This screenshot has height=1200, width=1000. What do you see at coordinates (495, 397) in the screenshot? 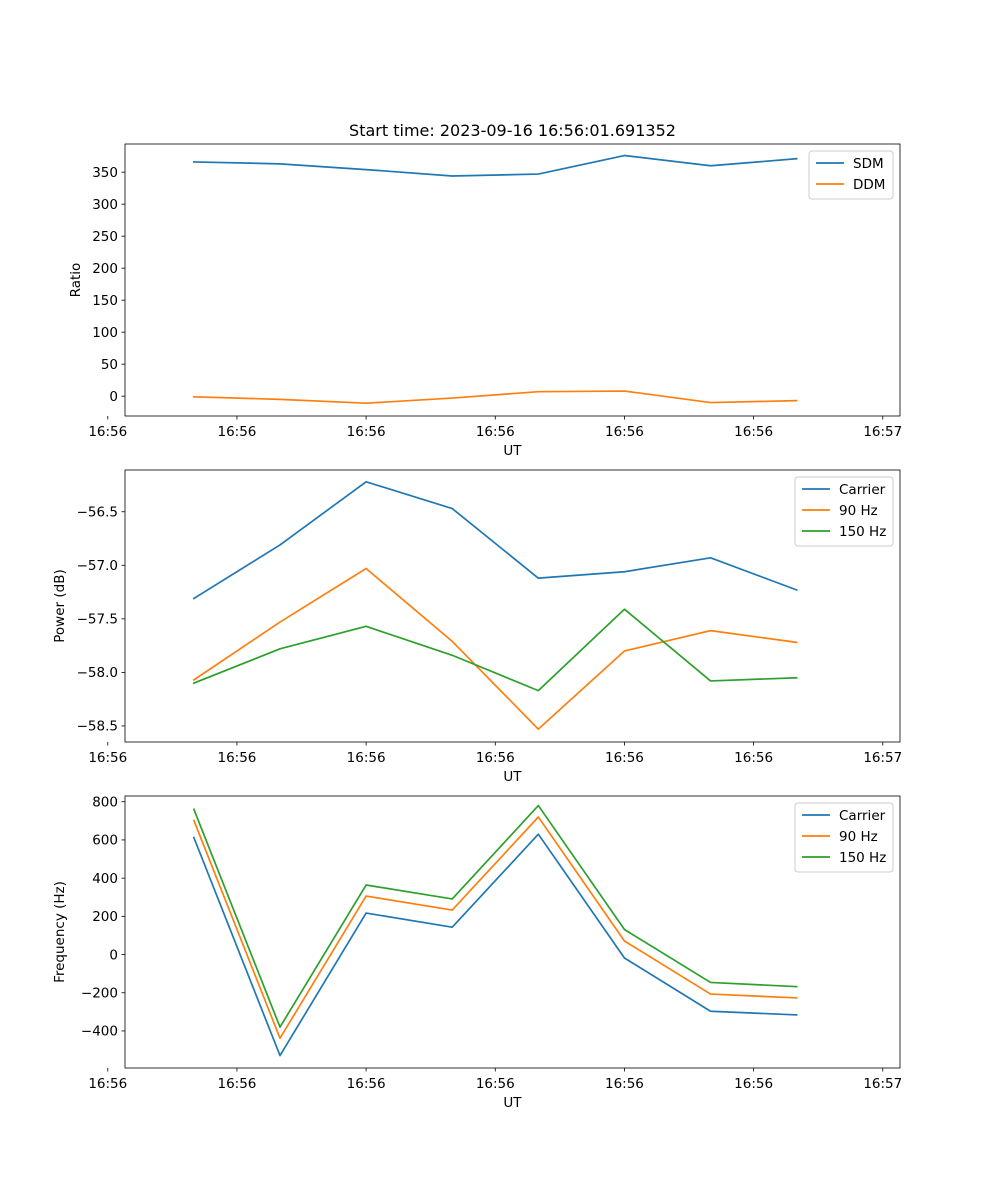
I see `ratio-series-line-ddm` at bounding box center [495, 397].